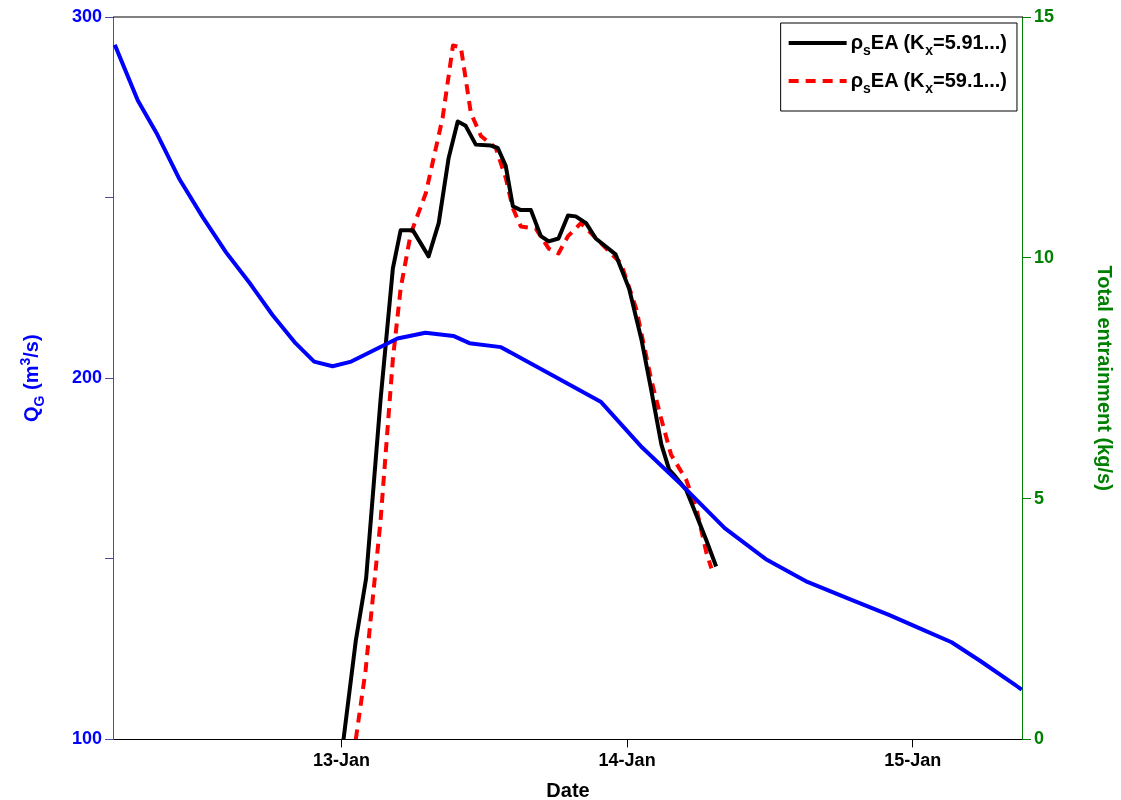 This screenshot has width=1121, height=800. Describe the element at coordinates (87, 15) in the screenshot. I see `y-tick-label: 300` at that location.